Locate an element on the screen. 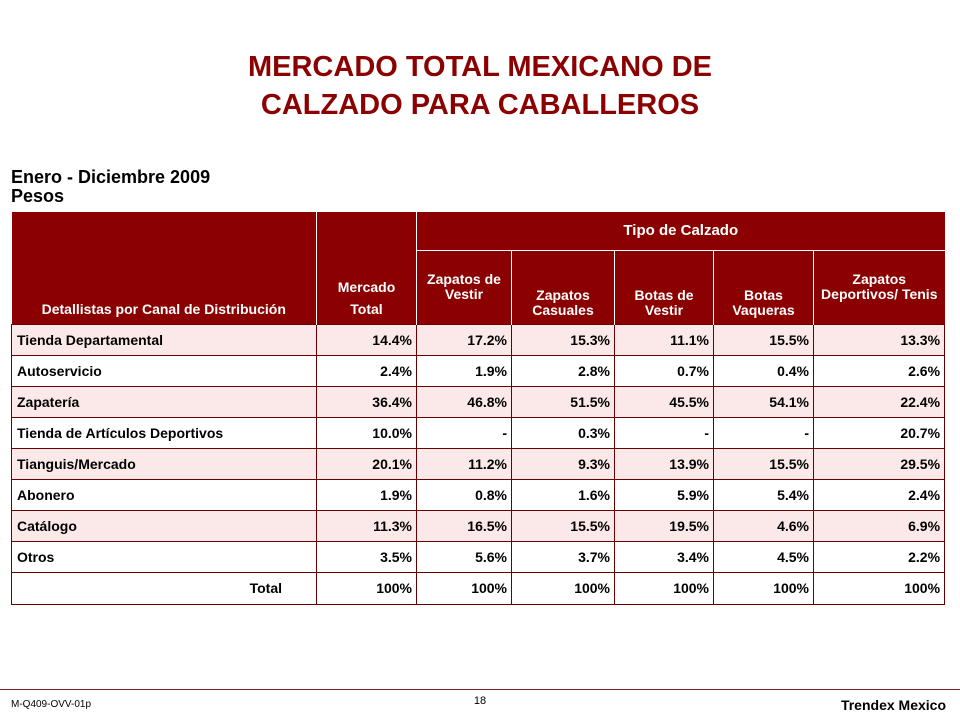 The height and width of the screenshot is (720, 960). table-row: Catálogo 11.3% 16.5% 15.5% 19.5% 4.6% 6.9% is located at coordinates (478, 525).